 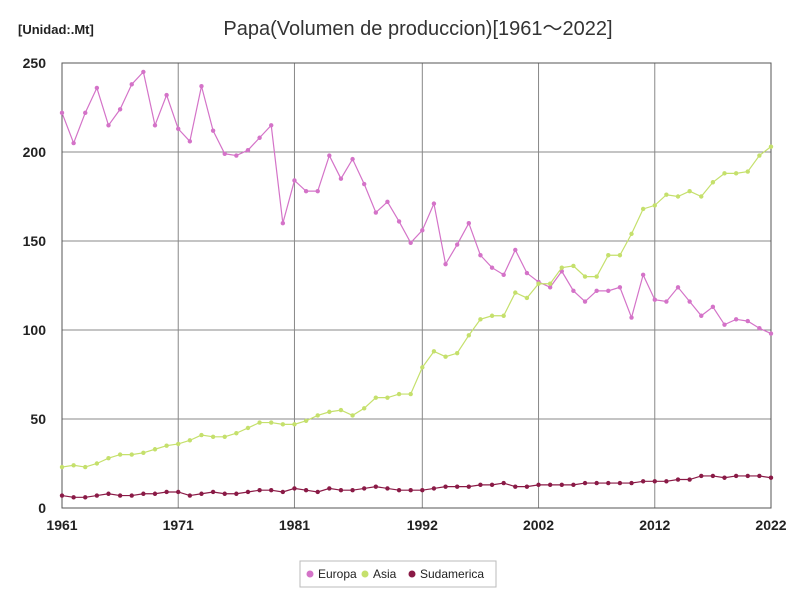 What do you see at coordinates (538, 525) in the screenshot?
I see `x-tick-label: 2002` at bounding box center [538, 525].